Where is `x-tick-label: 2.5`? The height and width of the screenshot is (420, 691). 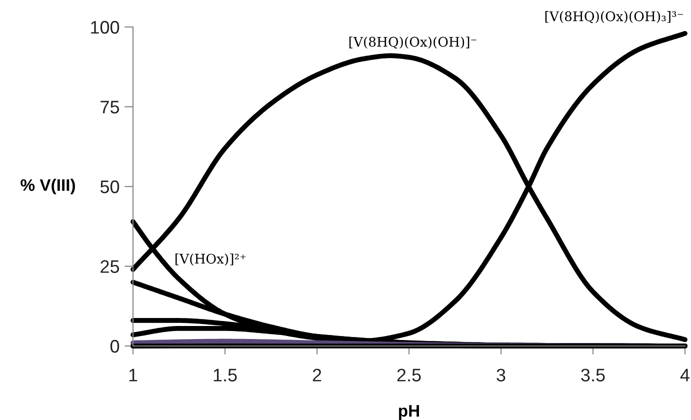 x-tick-label: 2.5 is located at coordinates (409, 375).